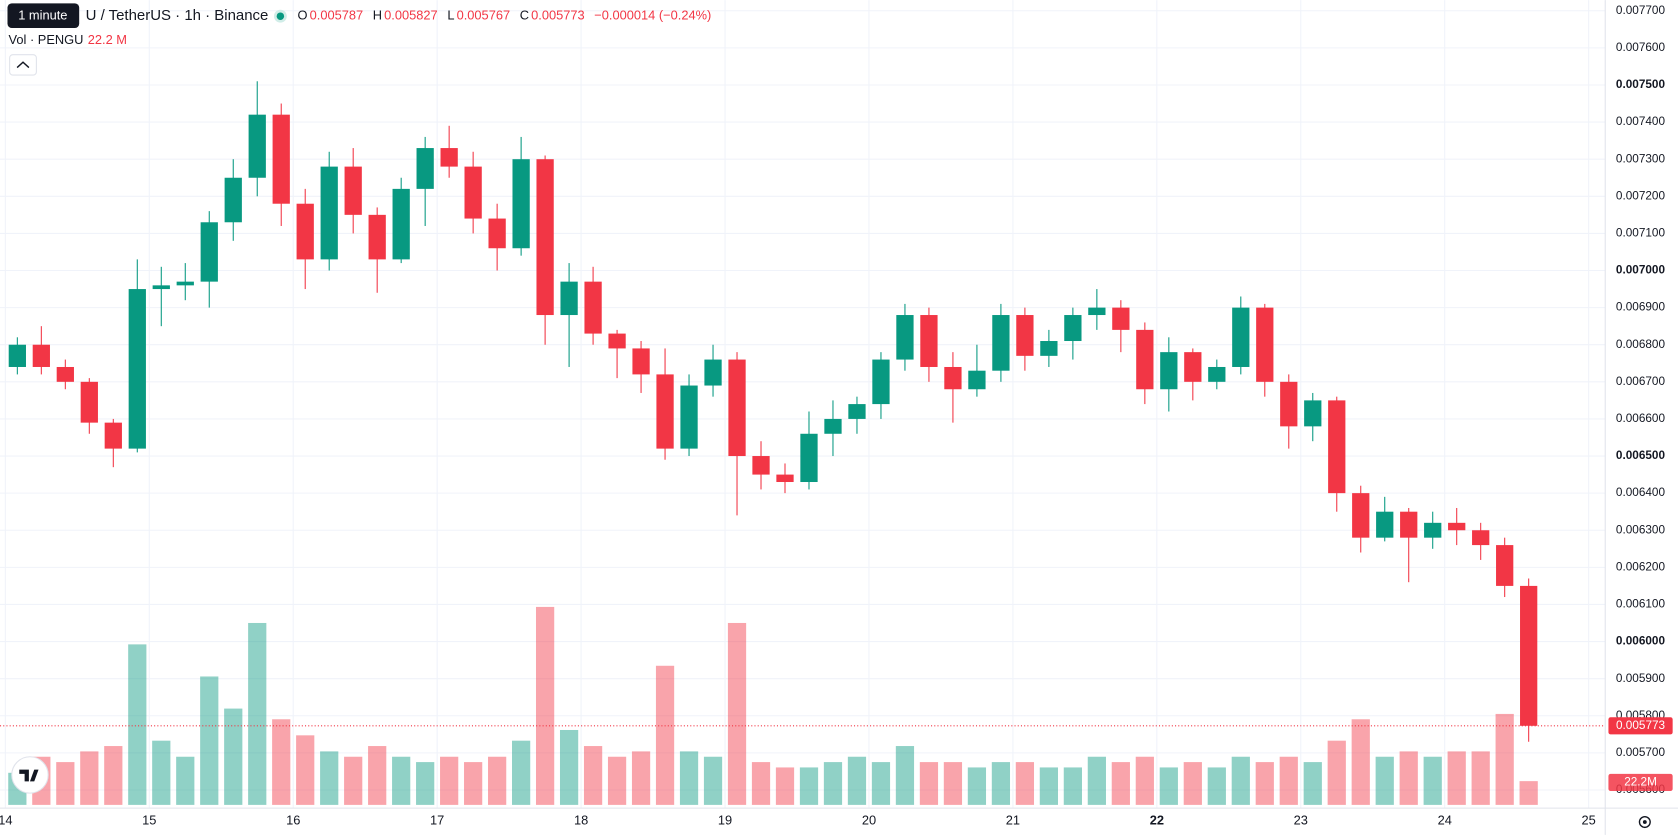  I want to click on ohlc-value: 0.005767, so click(484, 15).